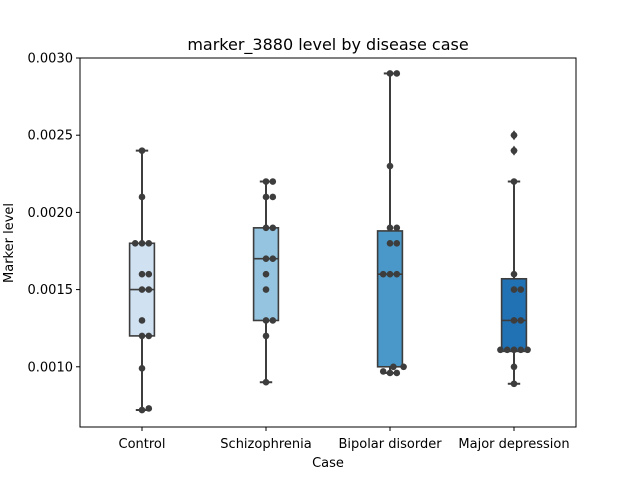 The width and height of the screenshot is (640, 480). I want to click on x-tick-label: Schizophrenia, so click(265, 444).